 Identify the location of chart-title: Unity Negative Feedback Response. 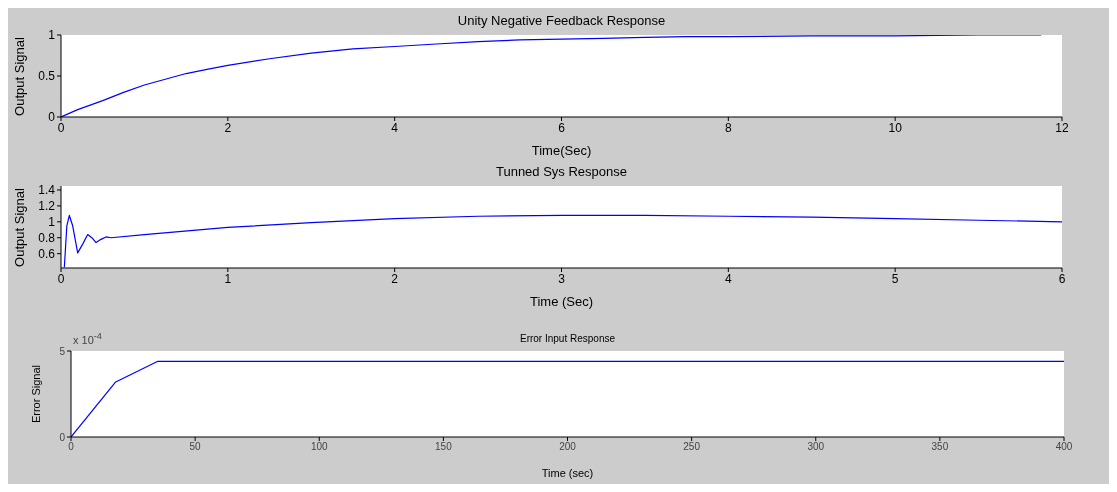
(561, 20).